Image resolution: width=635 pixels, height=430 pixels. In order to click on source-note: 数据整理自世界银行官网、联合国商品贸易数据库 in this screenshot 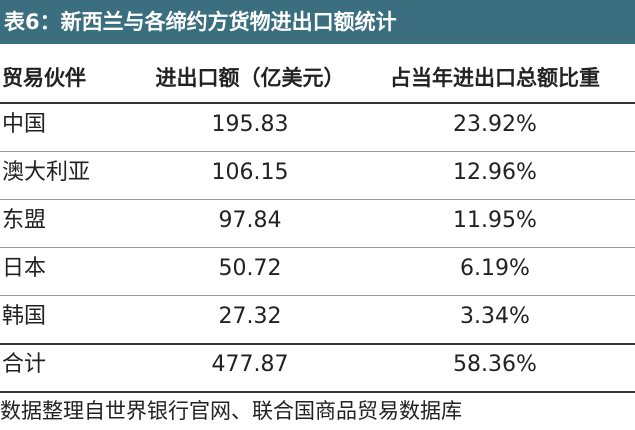, I will do `click(231, 411)`.